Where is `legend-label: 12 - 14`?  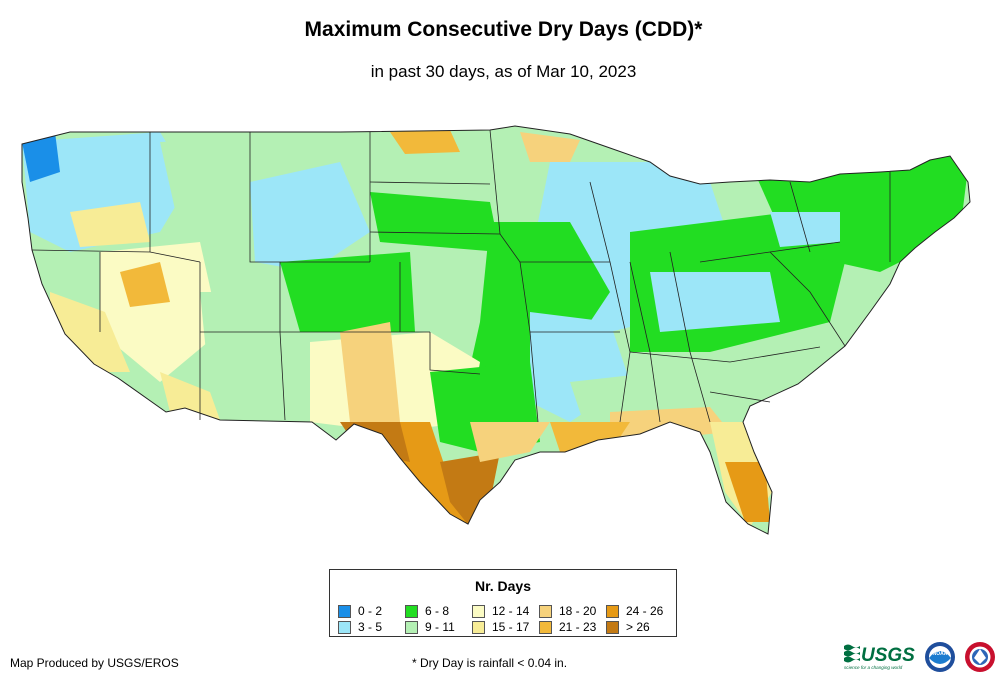
legend-label: 12 - 14 is located at coordinates (511, 611).